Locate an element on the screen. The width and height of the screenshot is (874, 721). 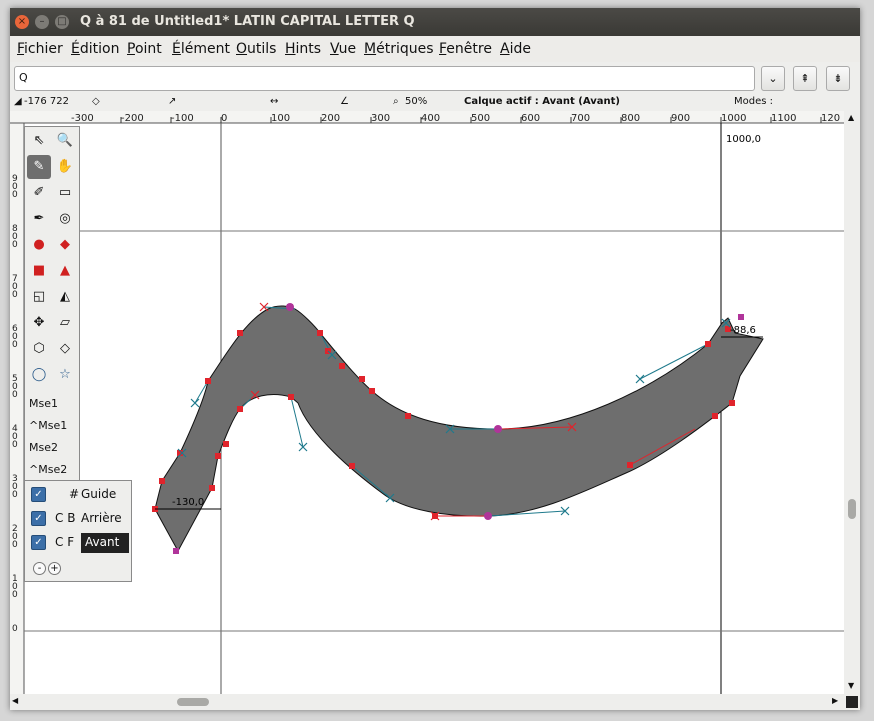
vertical-scrollbar: ▲ ▼ is located at coordinates (852, 402).